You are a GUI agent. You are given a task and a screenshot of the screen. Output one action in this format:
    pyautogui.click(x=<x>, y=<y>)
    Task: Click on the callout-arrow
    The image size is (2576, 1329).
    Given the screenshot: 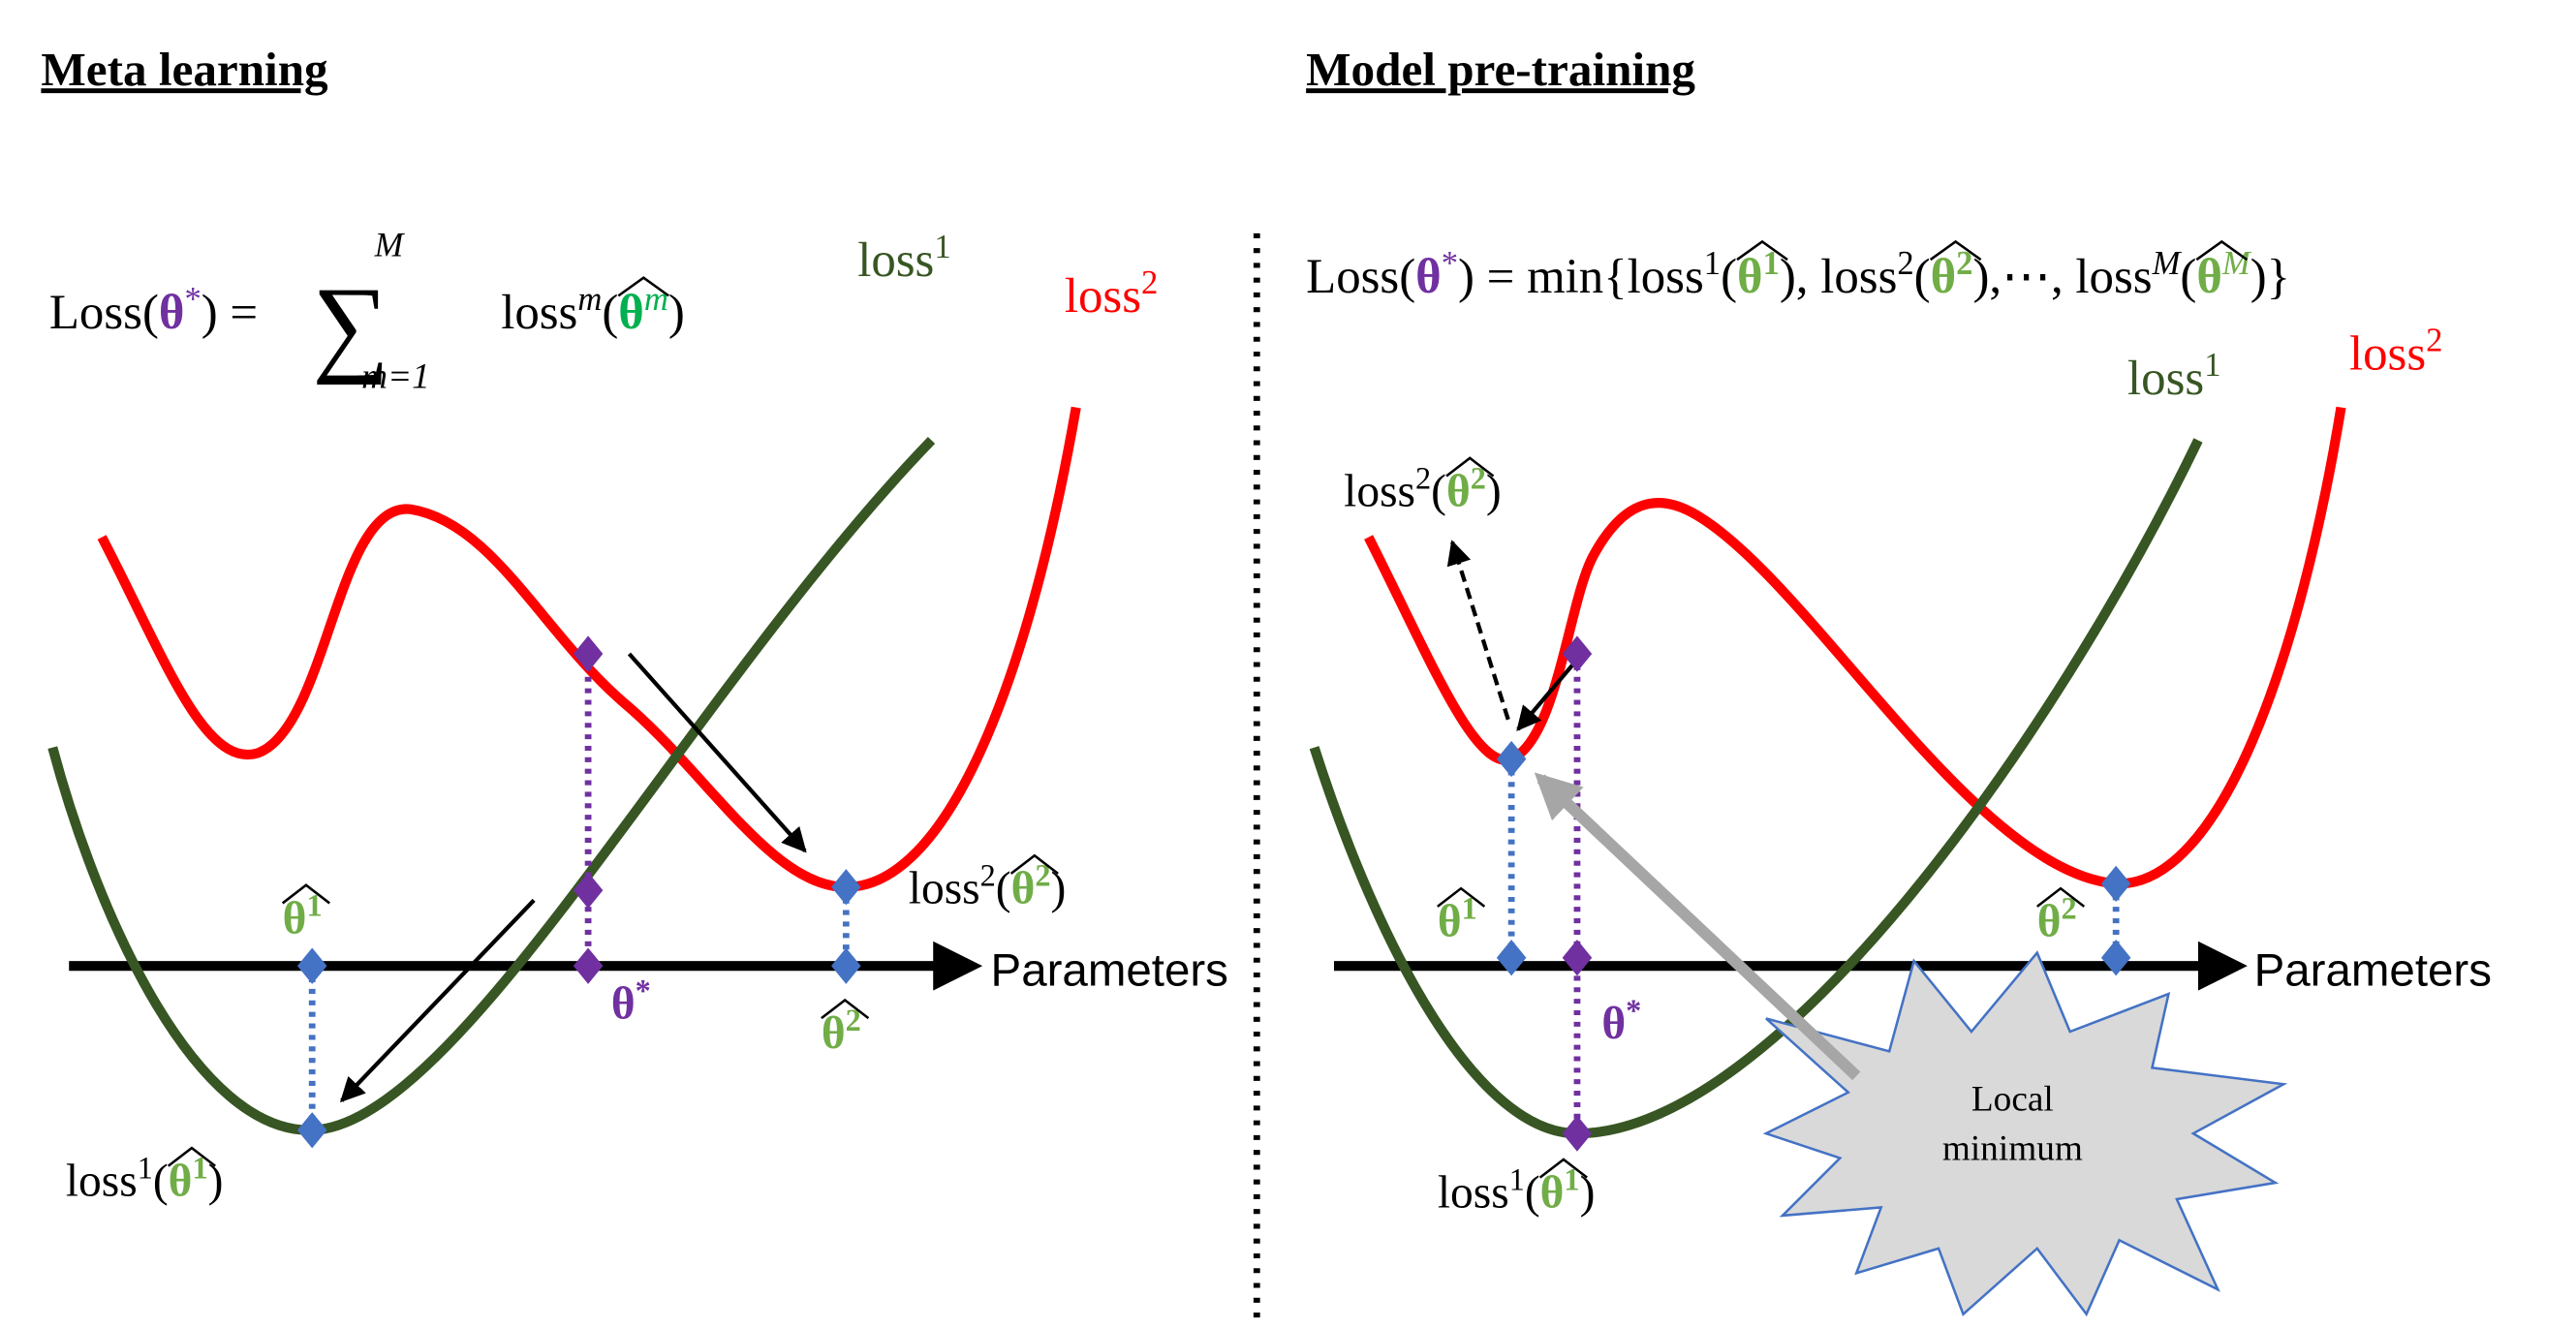 What is the action you would take?
    pyautogui.click(x=1697, y=926)
    